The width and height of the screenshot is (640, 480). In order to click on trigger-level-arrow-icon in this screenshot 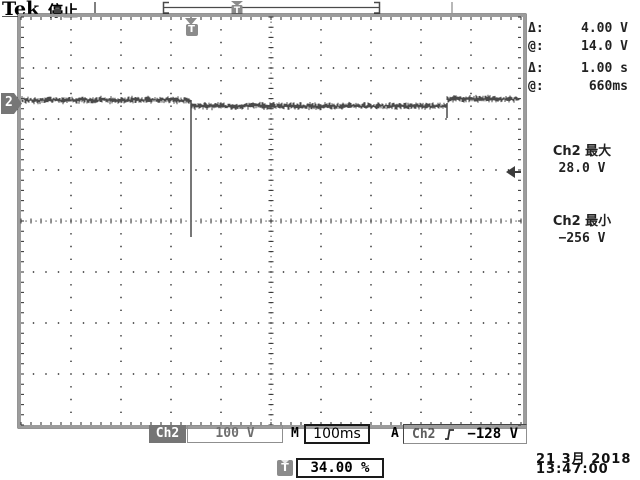, I will do `click(513, 172)`.